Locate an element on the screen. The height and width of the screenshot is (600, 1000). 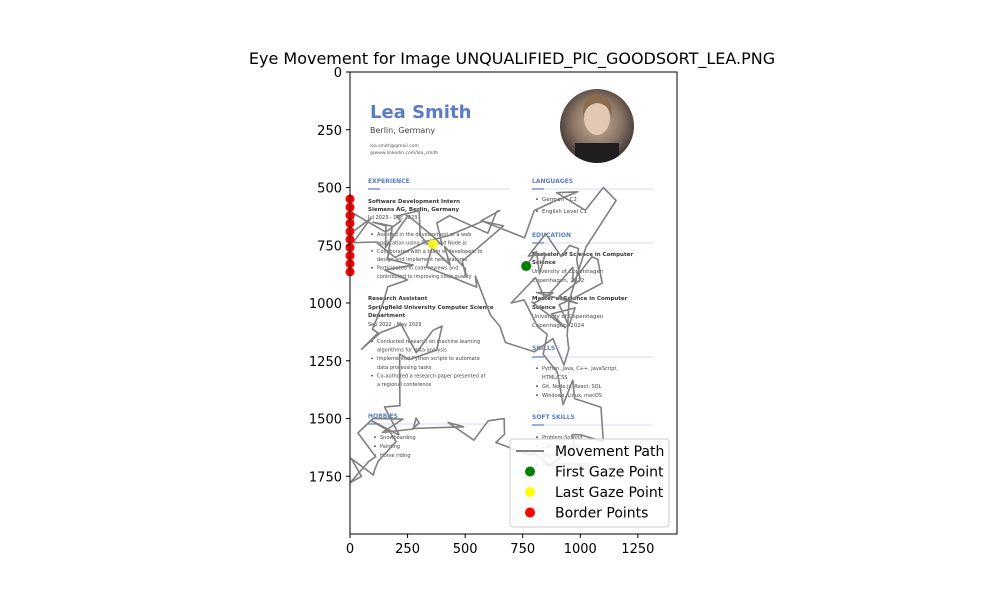
job2-item: Implemented Python scripts to automate is located at coordinates (428, 359).